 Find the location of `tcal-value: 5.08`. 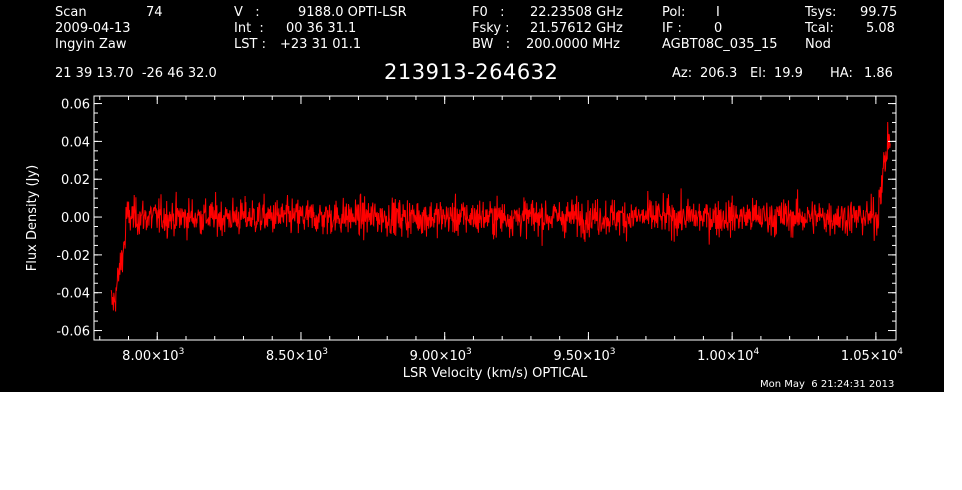

tcal-value: 5.08 is located at coordinates (880, 28).